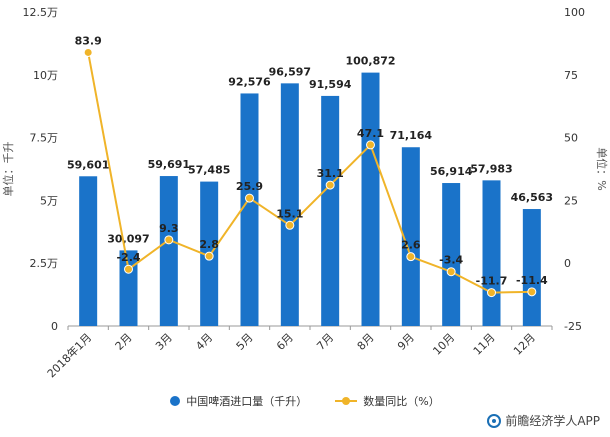 This screenshot has width=610, height=437. I want to click on legend-item-import-volume: 中国啤酒进口量（千升）, so click(238, 401).